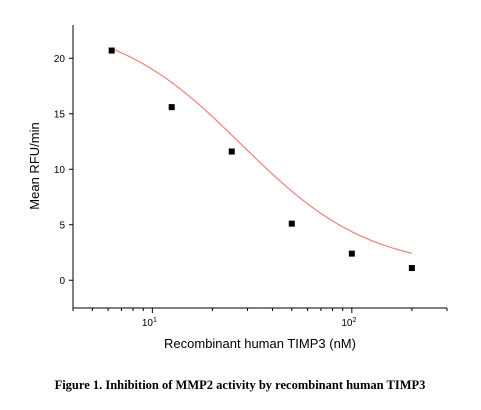 Image resolution: width=481 pixels, height=410 pixels. What do you see at coordinates (62, 225) in the screenshot?
I see `y-tick-label: 5` at bounding box center [62, 225].